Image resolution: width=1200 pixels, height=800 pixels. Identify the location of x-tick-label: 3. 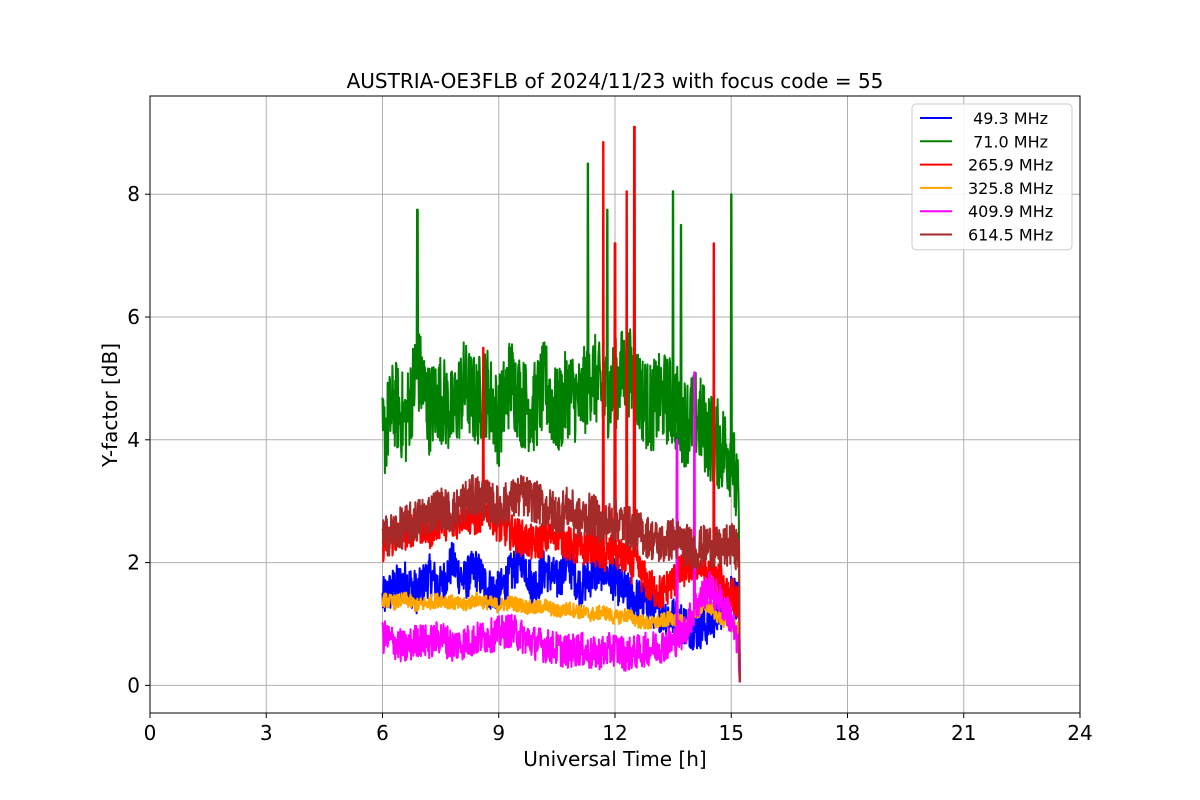
(266, 733).